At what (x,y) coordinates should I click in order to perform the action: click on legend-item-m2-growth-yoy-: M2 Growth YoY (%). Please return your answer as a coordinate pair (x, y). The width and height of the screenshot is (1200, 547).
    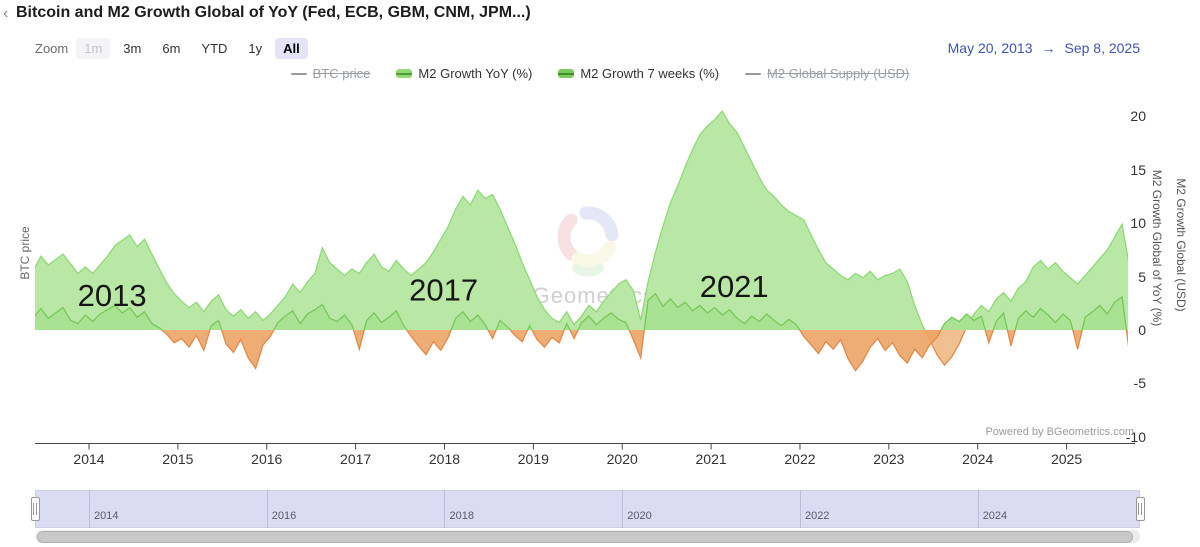
    Looking at the image, I should click on (464, 73).